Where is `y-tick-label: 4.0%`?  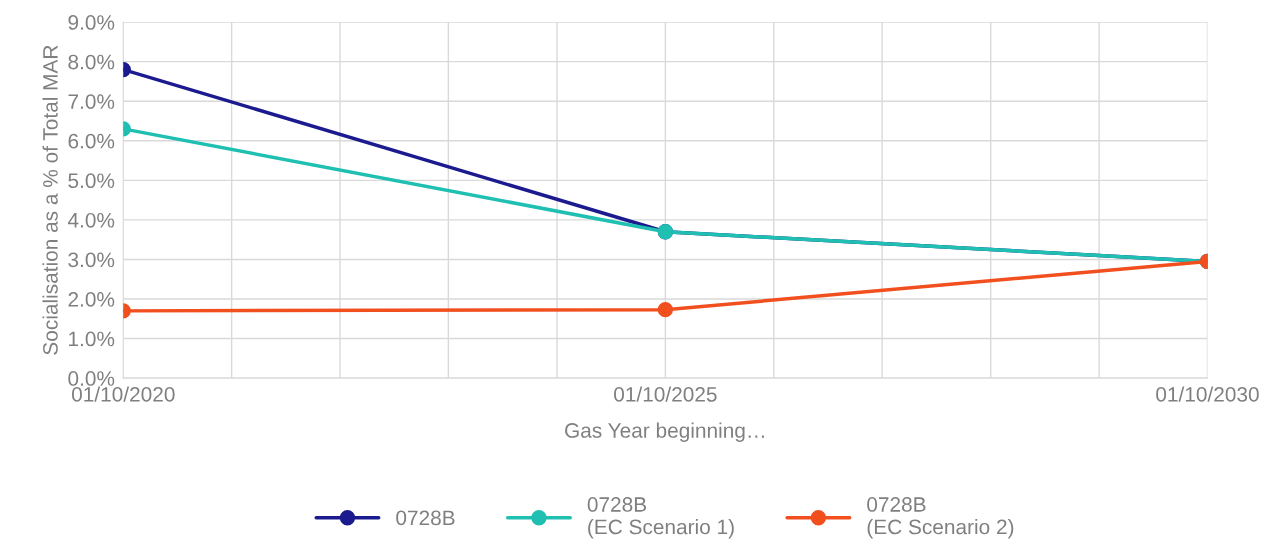 y-tick-label: 4.0% is located at coordinates (91, 220).